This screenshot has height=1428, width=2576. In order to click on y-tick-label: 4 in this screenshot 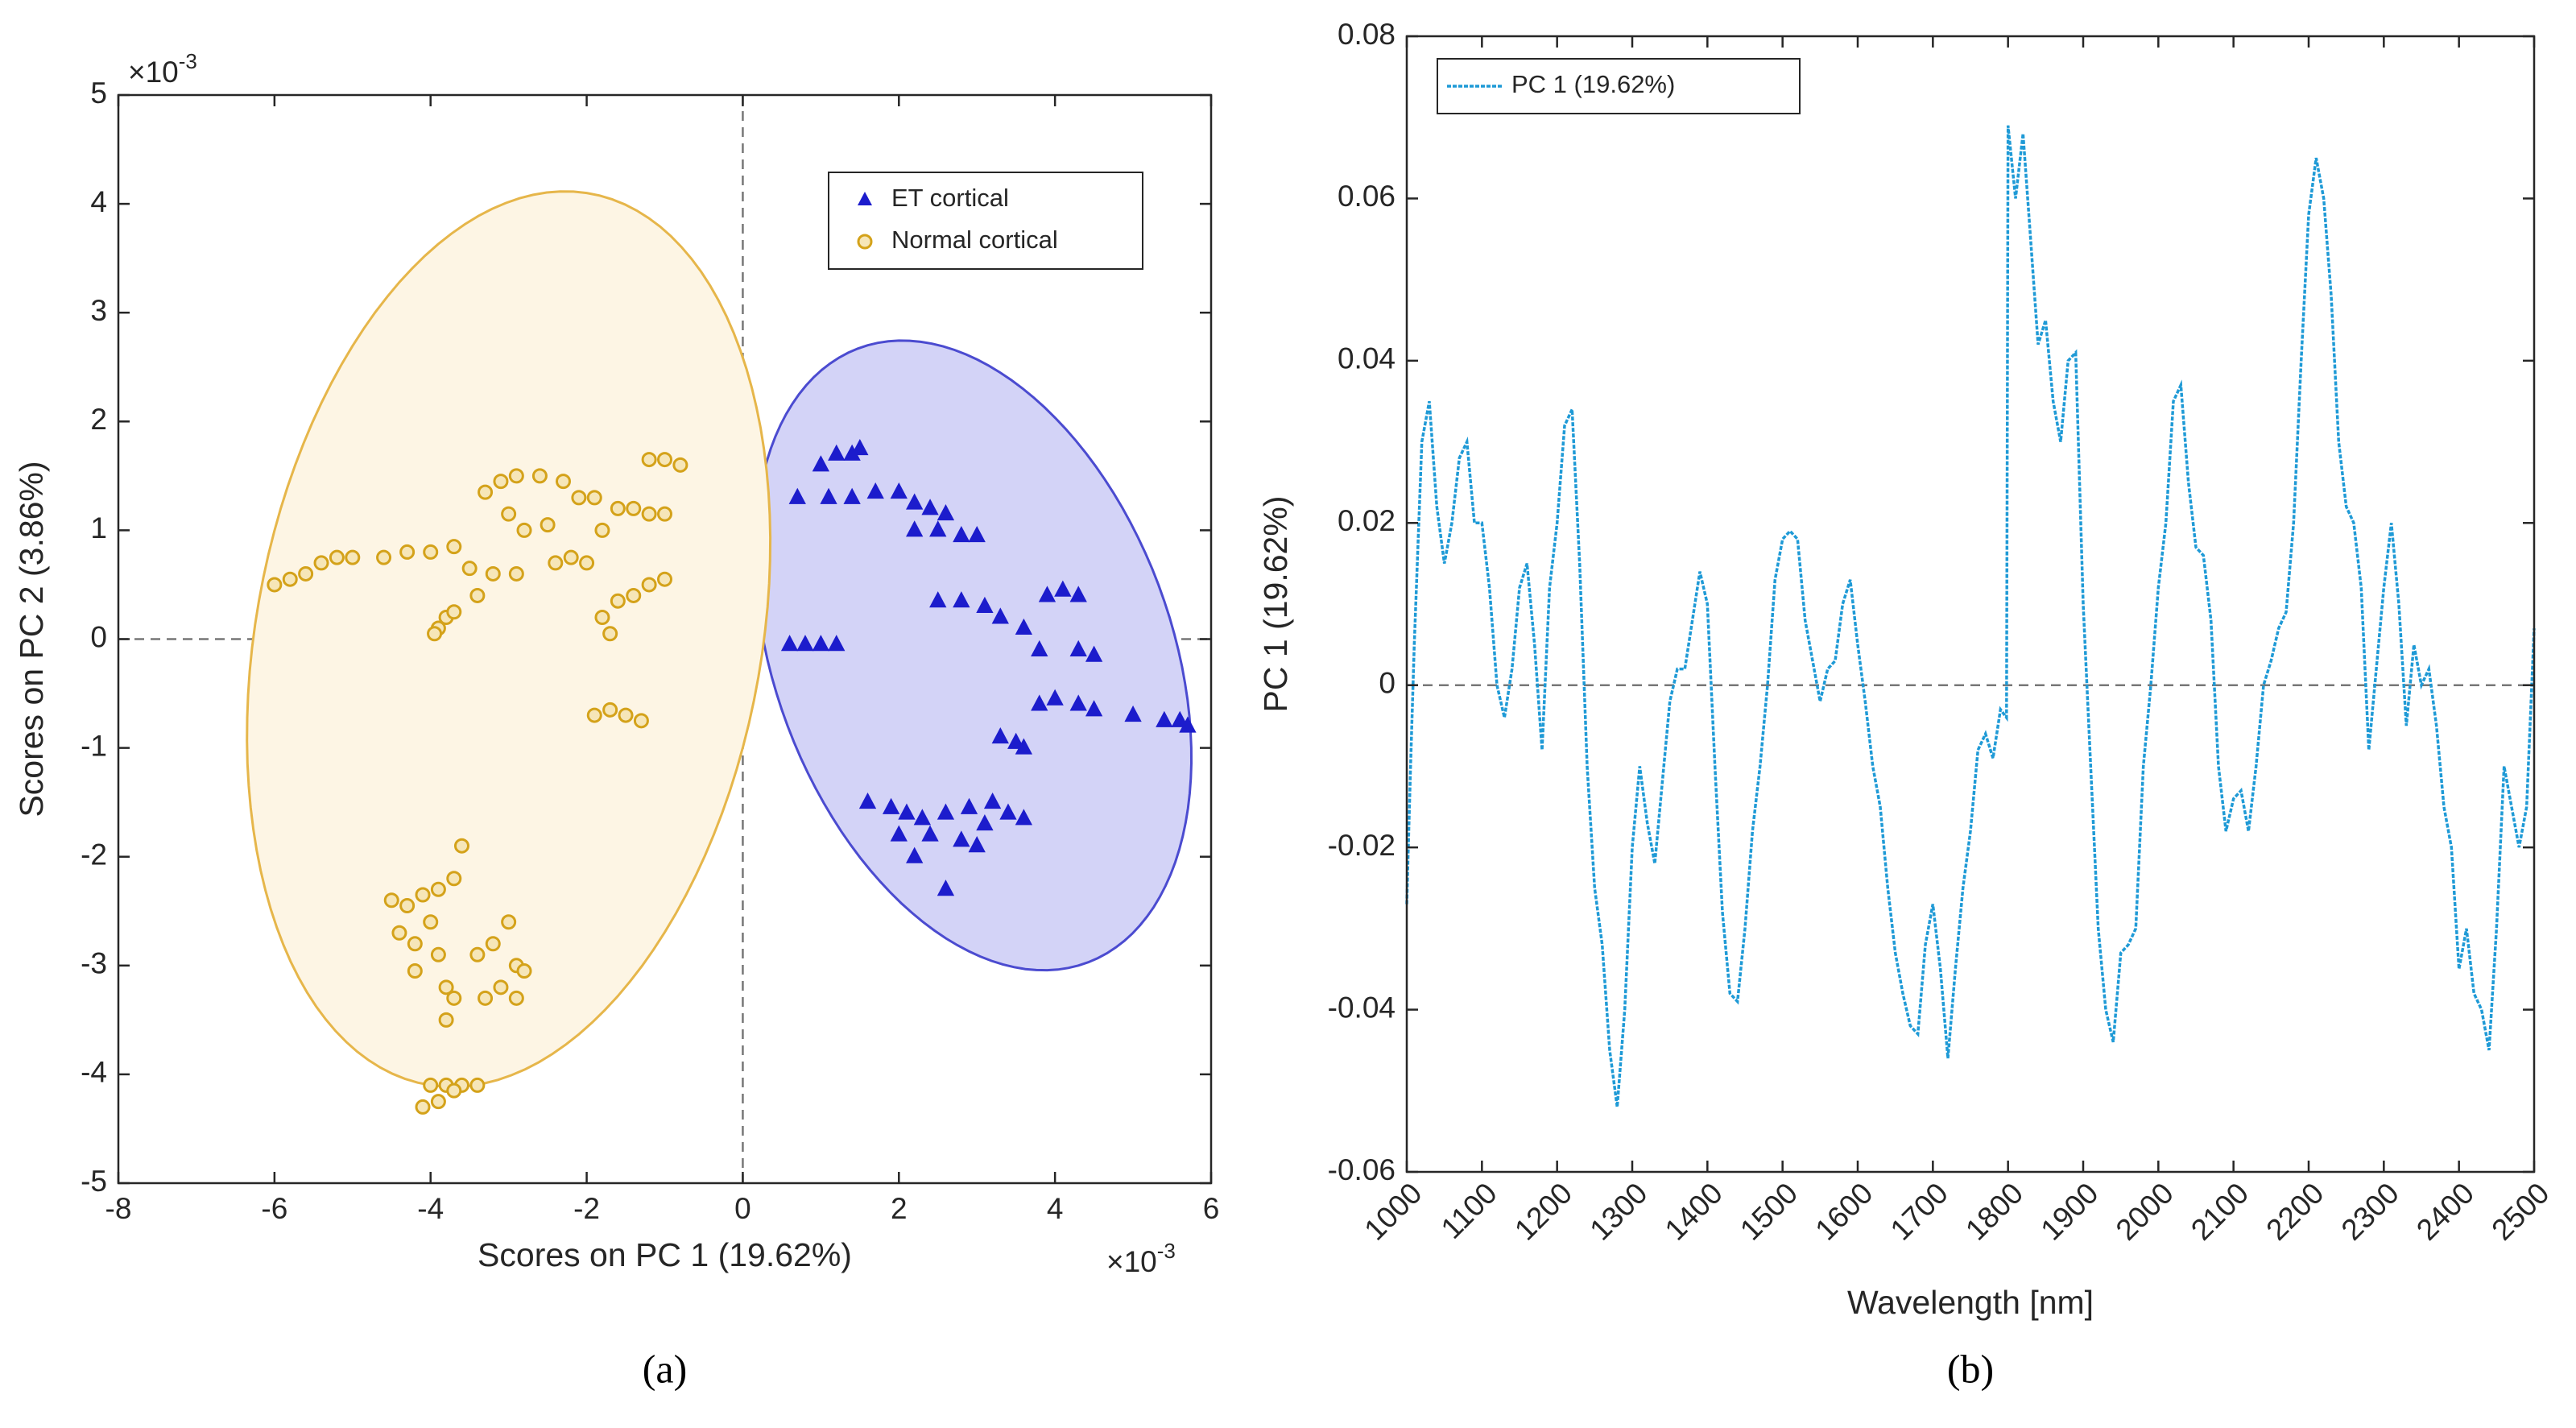, I will do `click(99, 201)`.